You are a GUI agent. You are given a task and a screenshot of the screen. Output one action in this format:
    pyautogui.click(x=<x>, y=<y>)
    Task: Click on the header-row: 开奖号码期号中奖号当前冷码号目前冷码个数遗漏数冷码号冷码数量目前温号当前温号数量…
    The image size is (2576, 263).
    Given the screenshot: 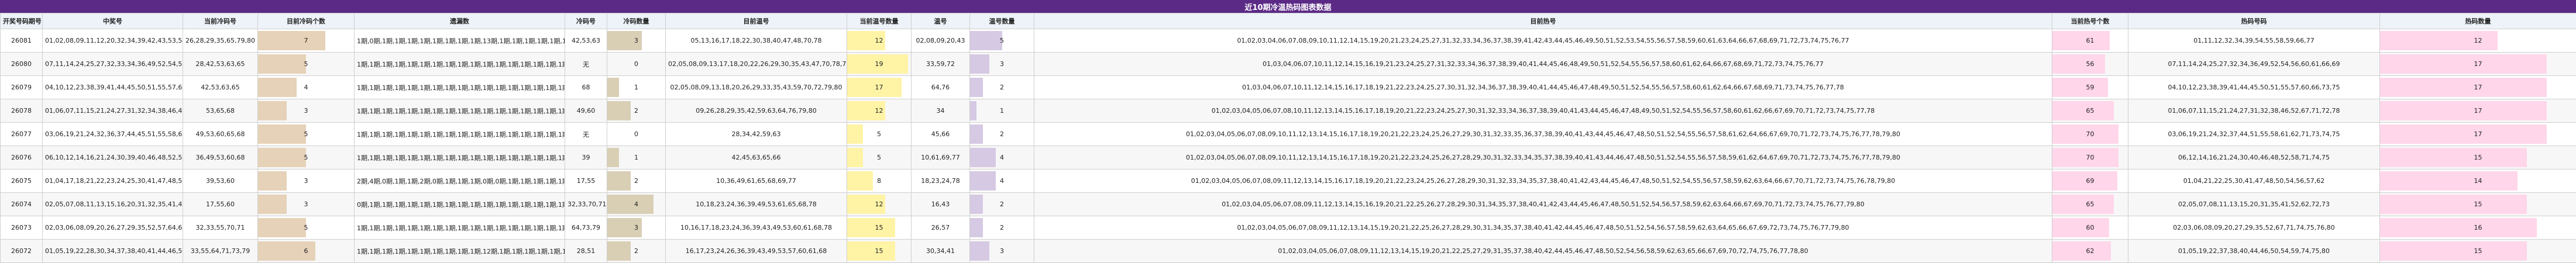 What is the action you would take?
    pyautogui.click(x=1288, y=21)
    